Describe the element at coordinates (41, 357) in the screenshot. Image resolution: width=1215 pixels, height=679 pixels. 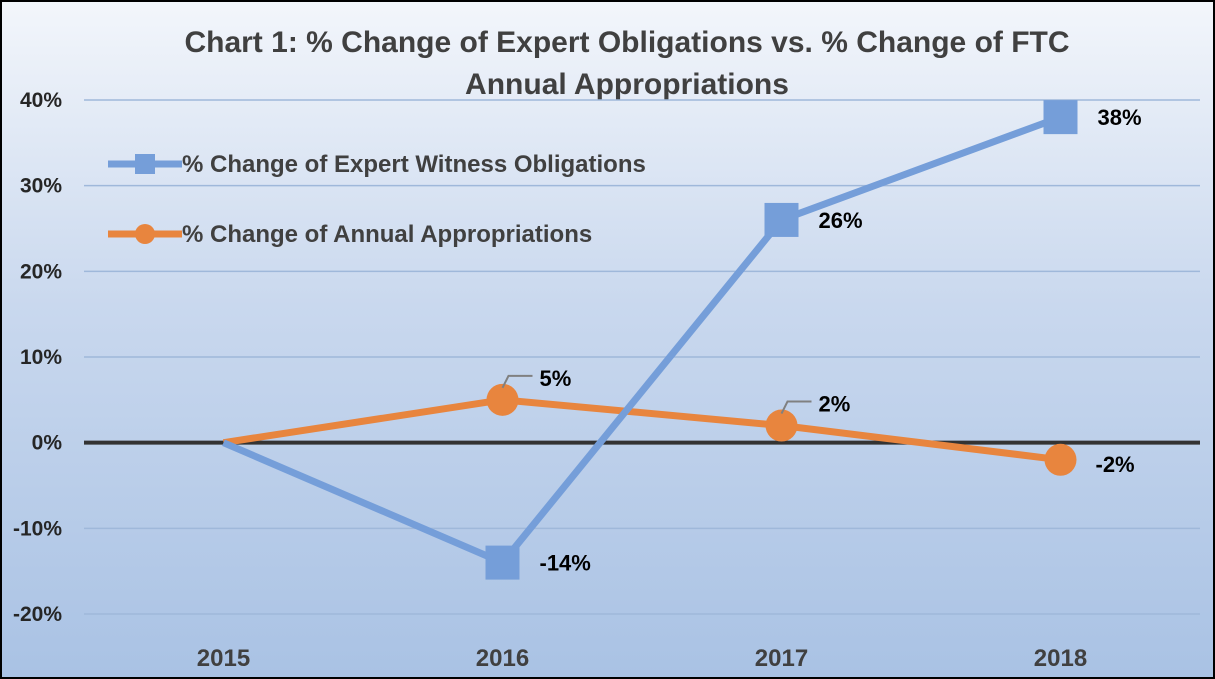
I see `y-tick-label: 10%` at that location.